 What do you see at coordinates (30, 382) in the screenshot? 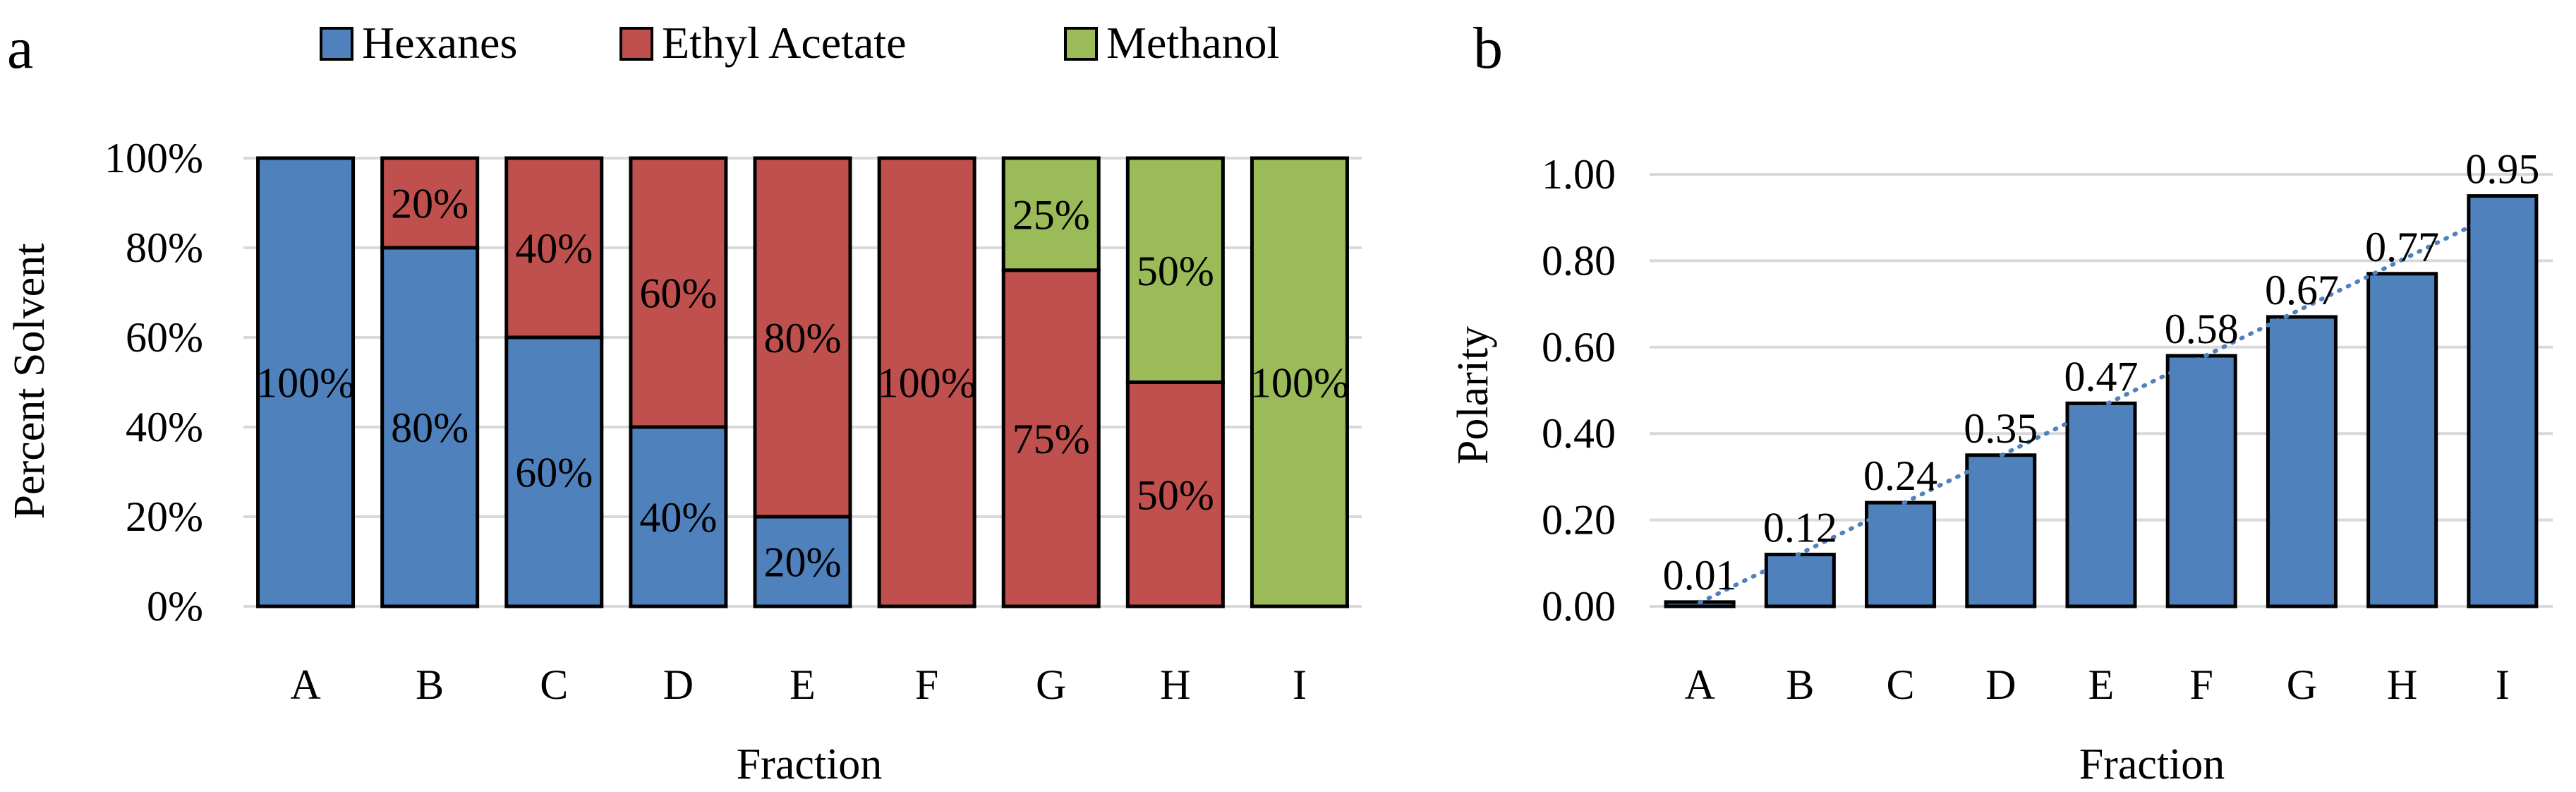
I see `panel-a-y-axis-title: Percent Solvent` at bounding box center [30, 382].